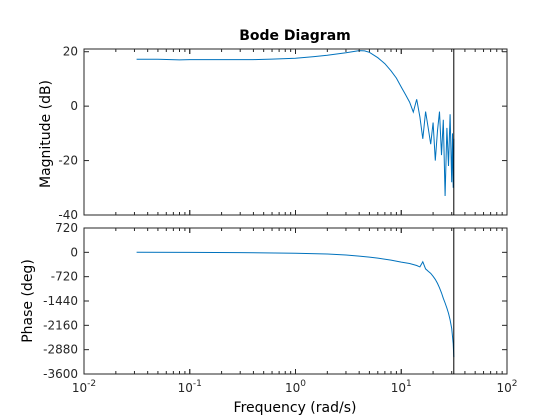  What do you see at coordinates (84, 387) in the screenshot?
I see `frequency-tick-label: 10⁻²` at bounding box center [84, 387].